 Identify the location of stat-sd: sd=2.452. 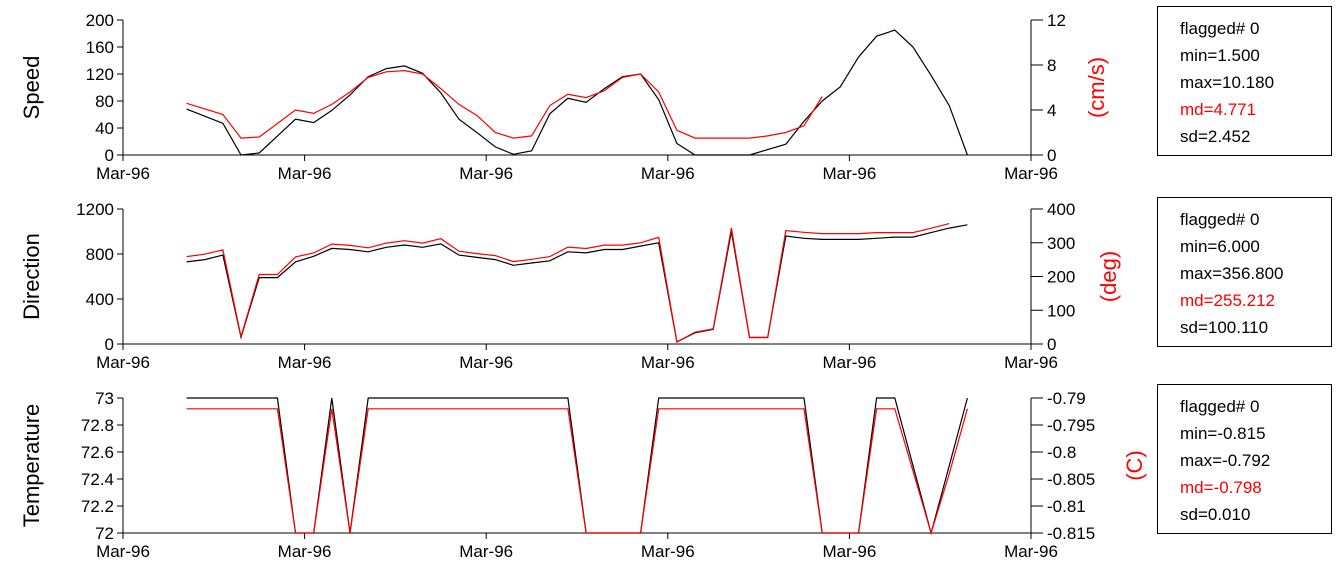
(1215, 136).